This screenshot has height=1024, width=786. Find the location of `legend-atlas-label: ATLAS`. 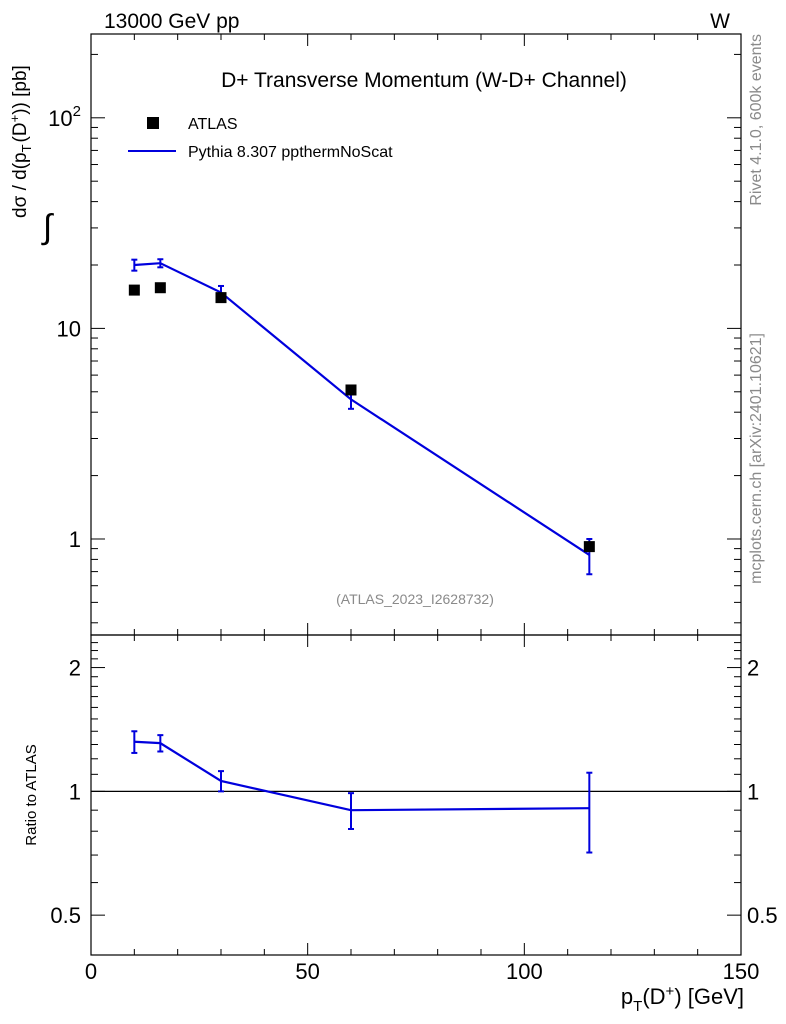

legend-atlas-label: ATLAS is located at coordinates (213, 124).